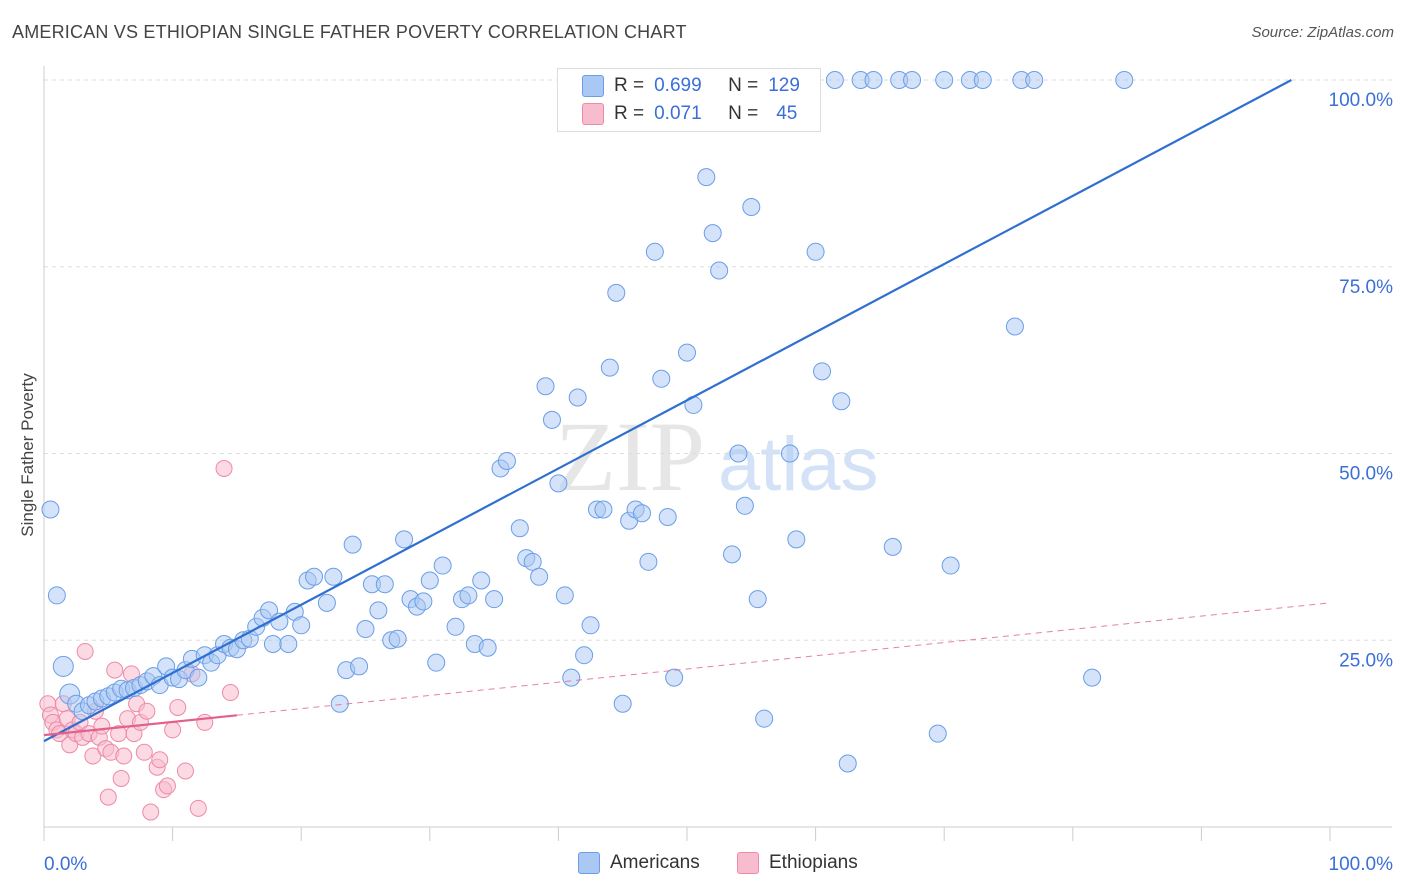  What do you see at coordinates (1361, 100) in the screenshot?
I see `y-tick-label: 100.0%` at bounding box center [1361, 100].